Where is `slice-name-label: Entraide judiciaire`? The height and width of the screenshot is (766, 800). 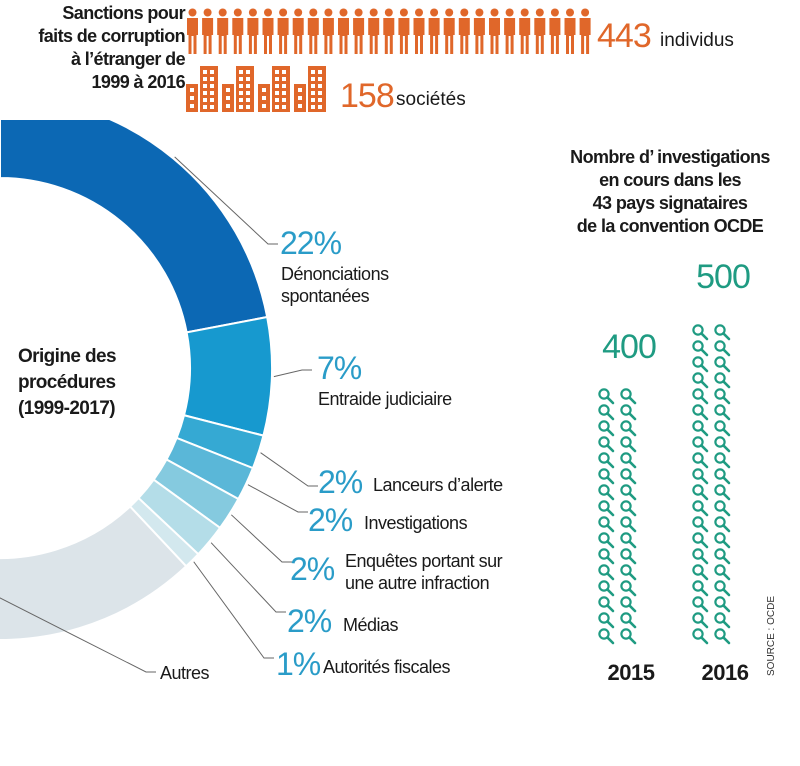
slice-name-label: Entraide judiciaire is located at coordinates (385, 399).